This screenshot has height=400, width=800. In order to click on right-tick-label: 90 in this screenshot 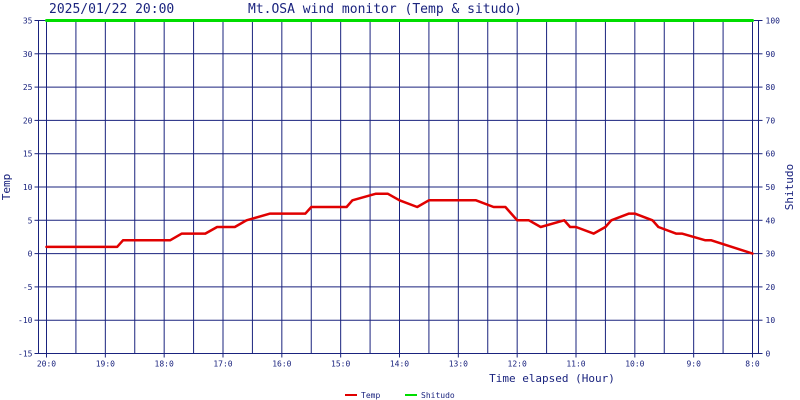, I will do `click(771, 54)`.